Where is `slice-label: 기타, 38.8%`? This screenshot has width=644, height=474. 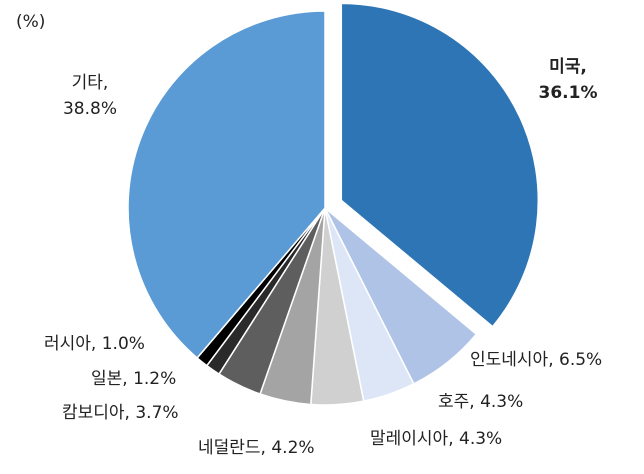
slice-label: 기타, 38.8% is located at coordinates (90, 96).